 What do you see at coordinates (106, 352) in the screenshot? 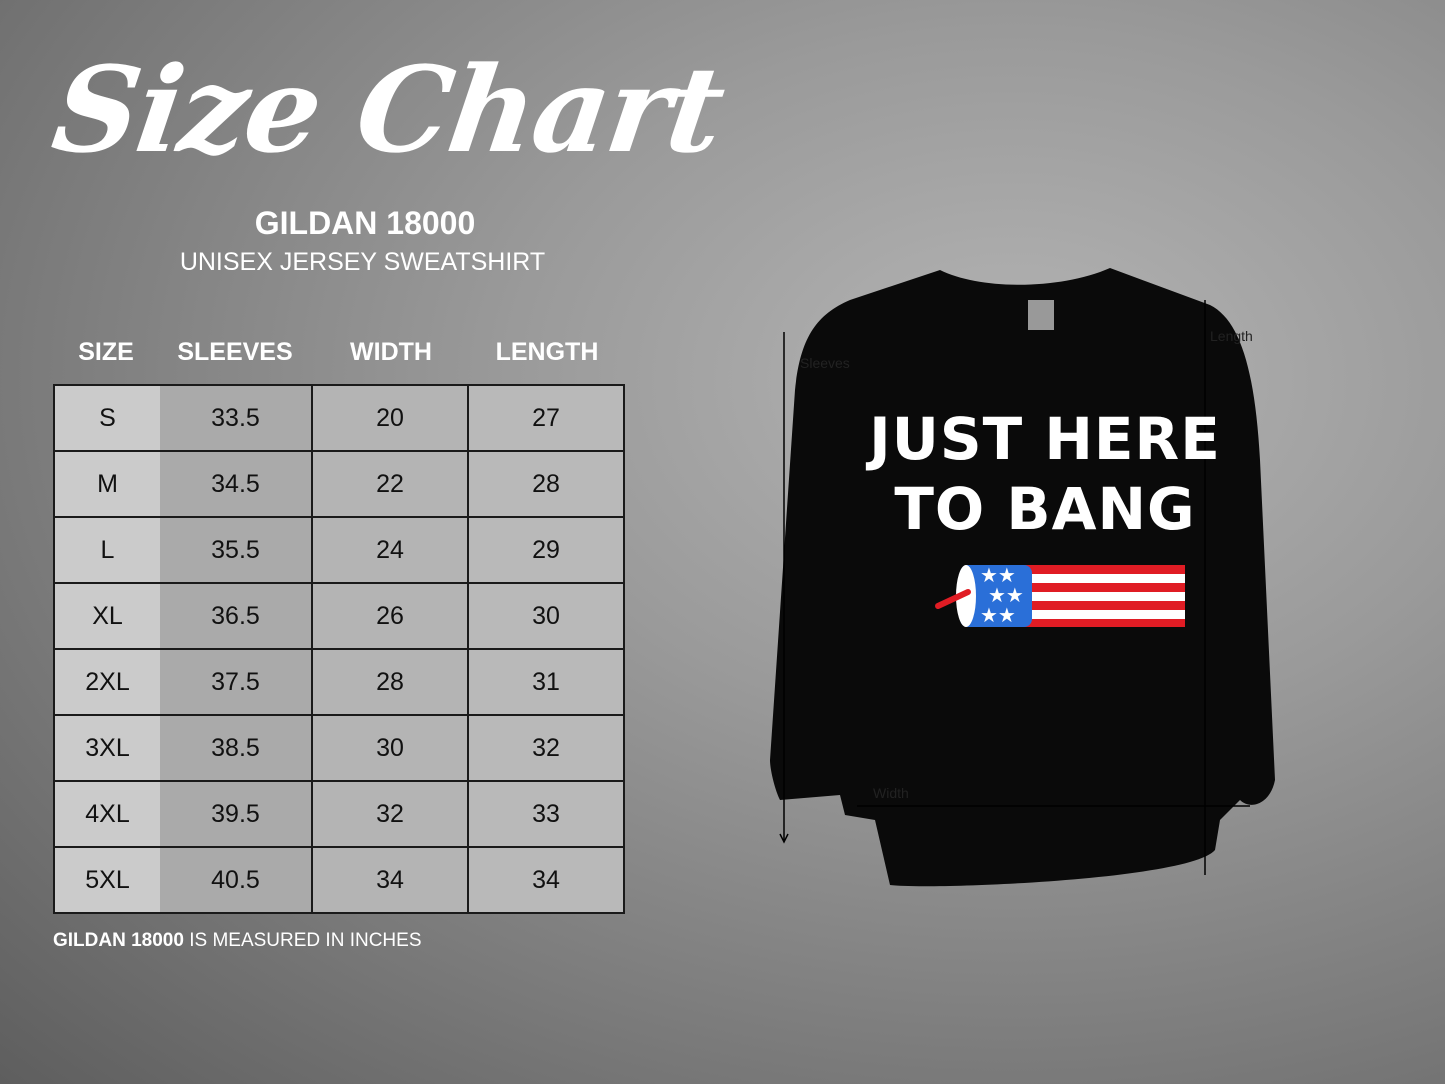
I see `column-header-size: SIZE` at bounding box center [106, 352].